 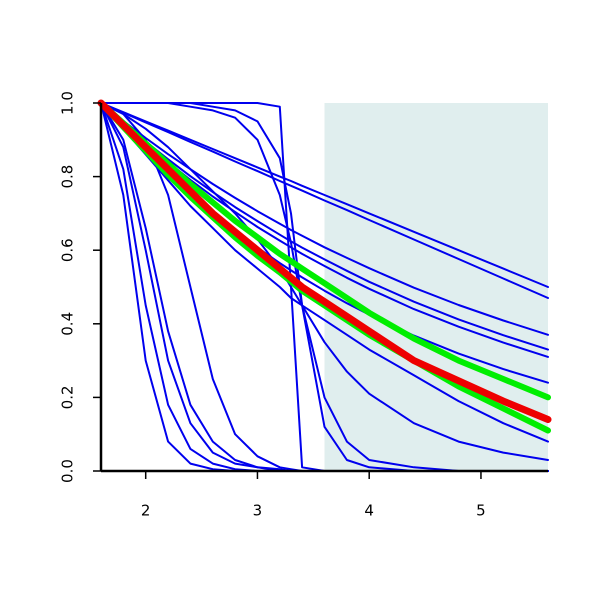 I want to click on y-tick-label: 0.8, so click(x=68, y=177).